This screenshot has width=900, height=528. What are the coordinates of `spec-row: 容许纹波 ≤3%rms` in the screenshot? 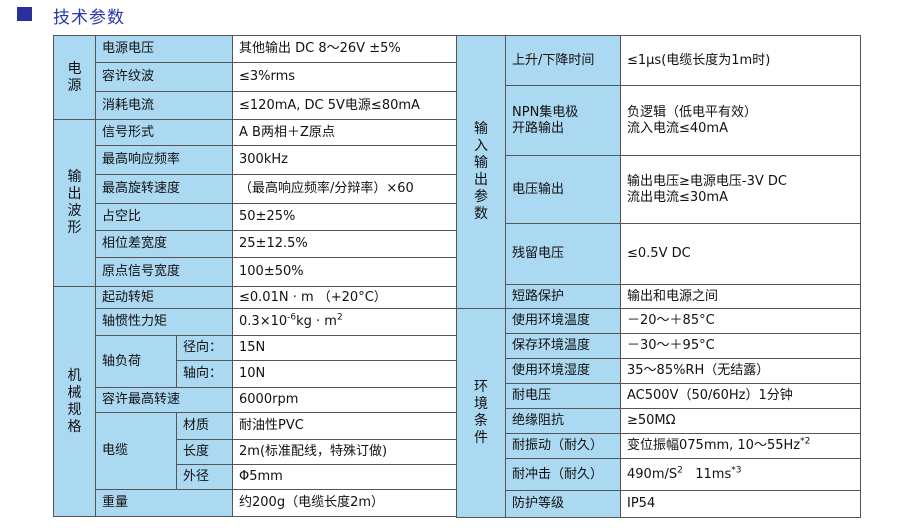 It's located at (256, 77).